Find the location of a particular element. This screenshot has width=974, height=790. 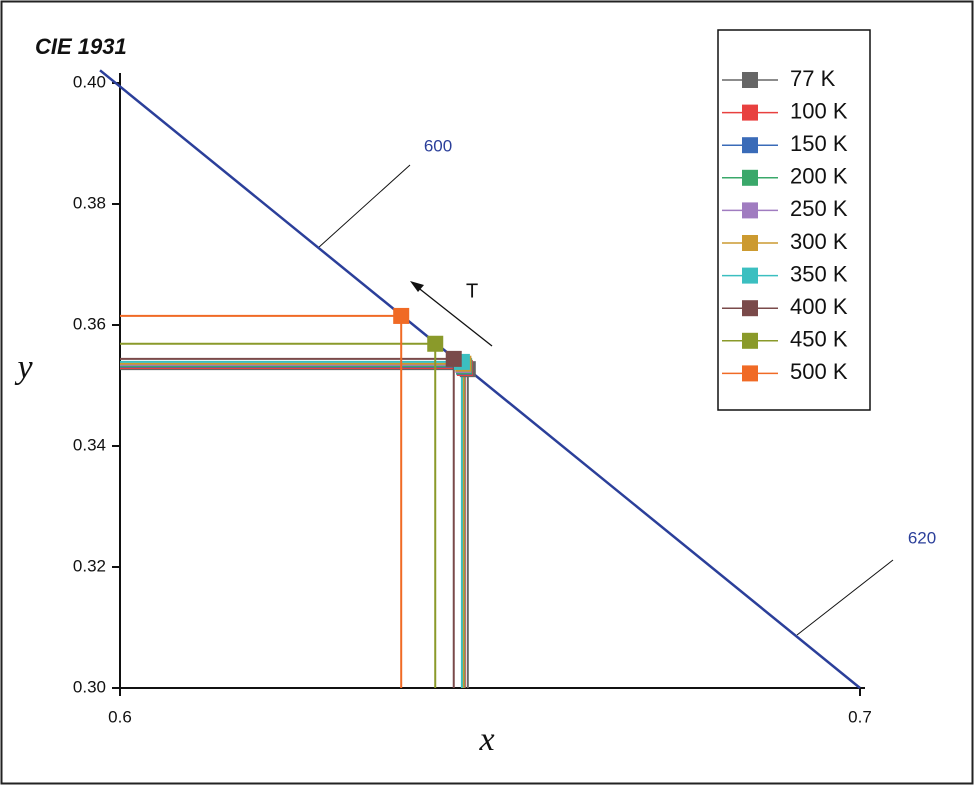

y-tick-label: 0.38 is located at coordinates (89, 202).